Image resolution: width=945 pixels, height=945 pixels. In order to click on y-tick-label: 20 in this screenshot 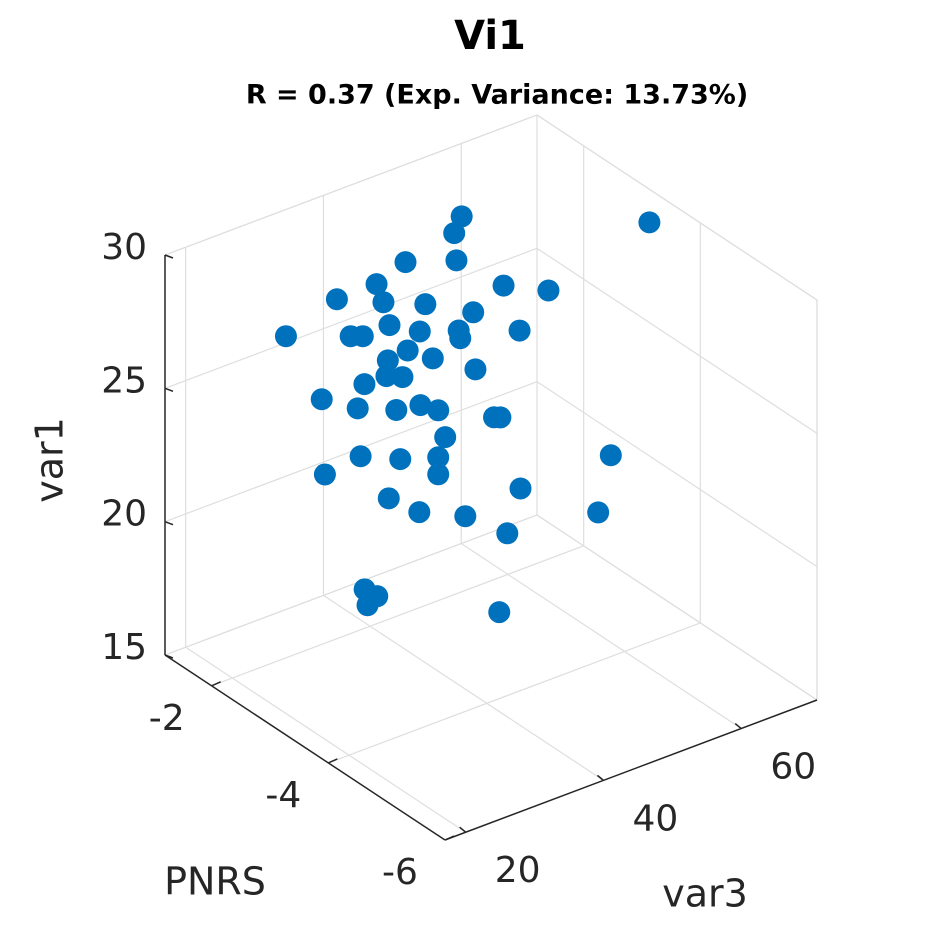, I will do `click(518, 870)`.